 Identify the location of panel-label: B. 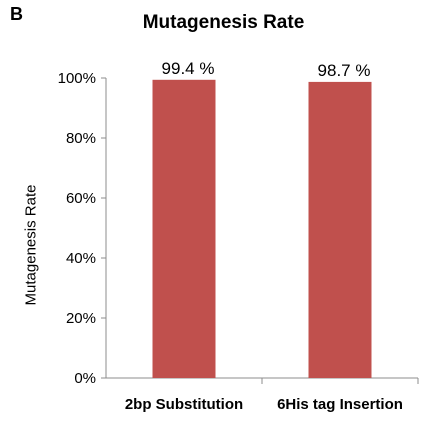
(16, 14).